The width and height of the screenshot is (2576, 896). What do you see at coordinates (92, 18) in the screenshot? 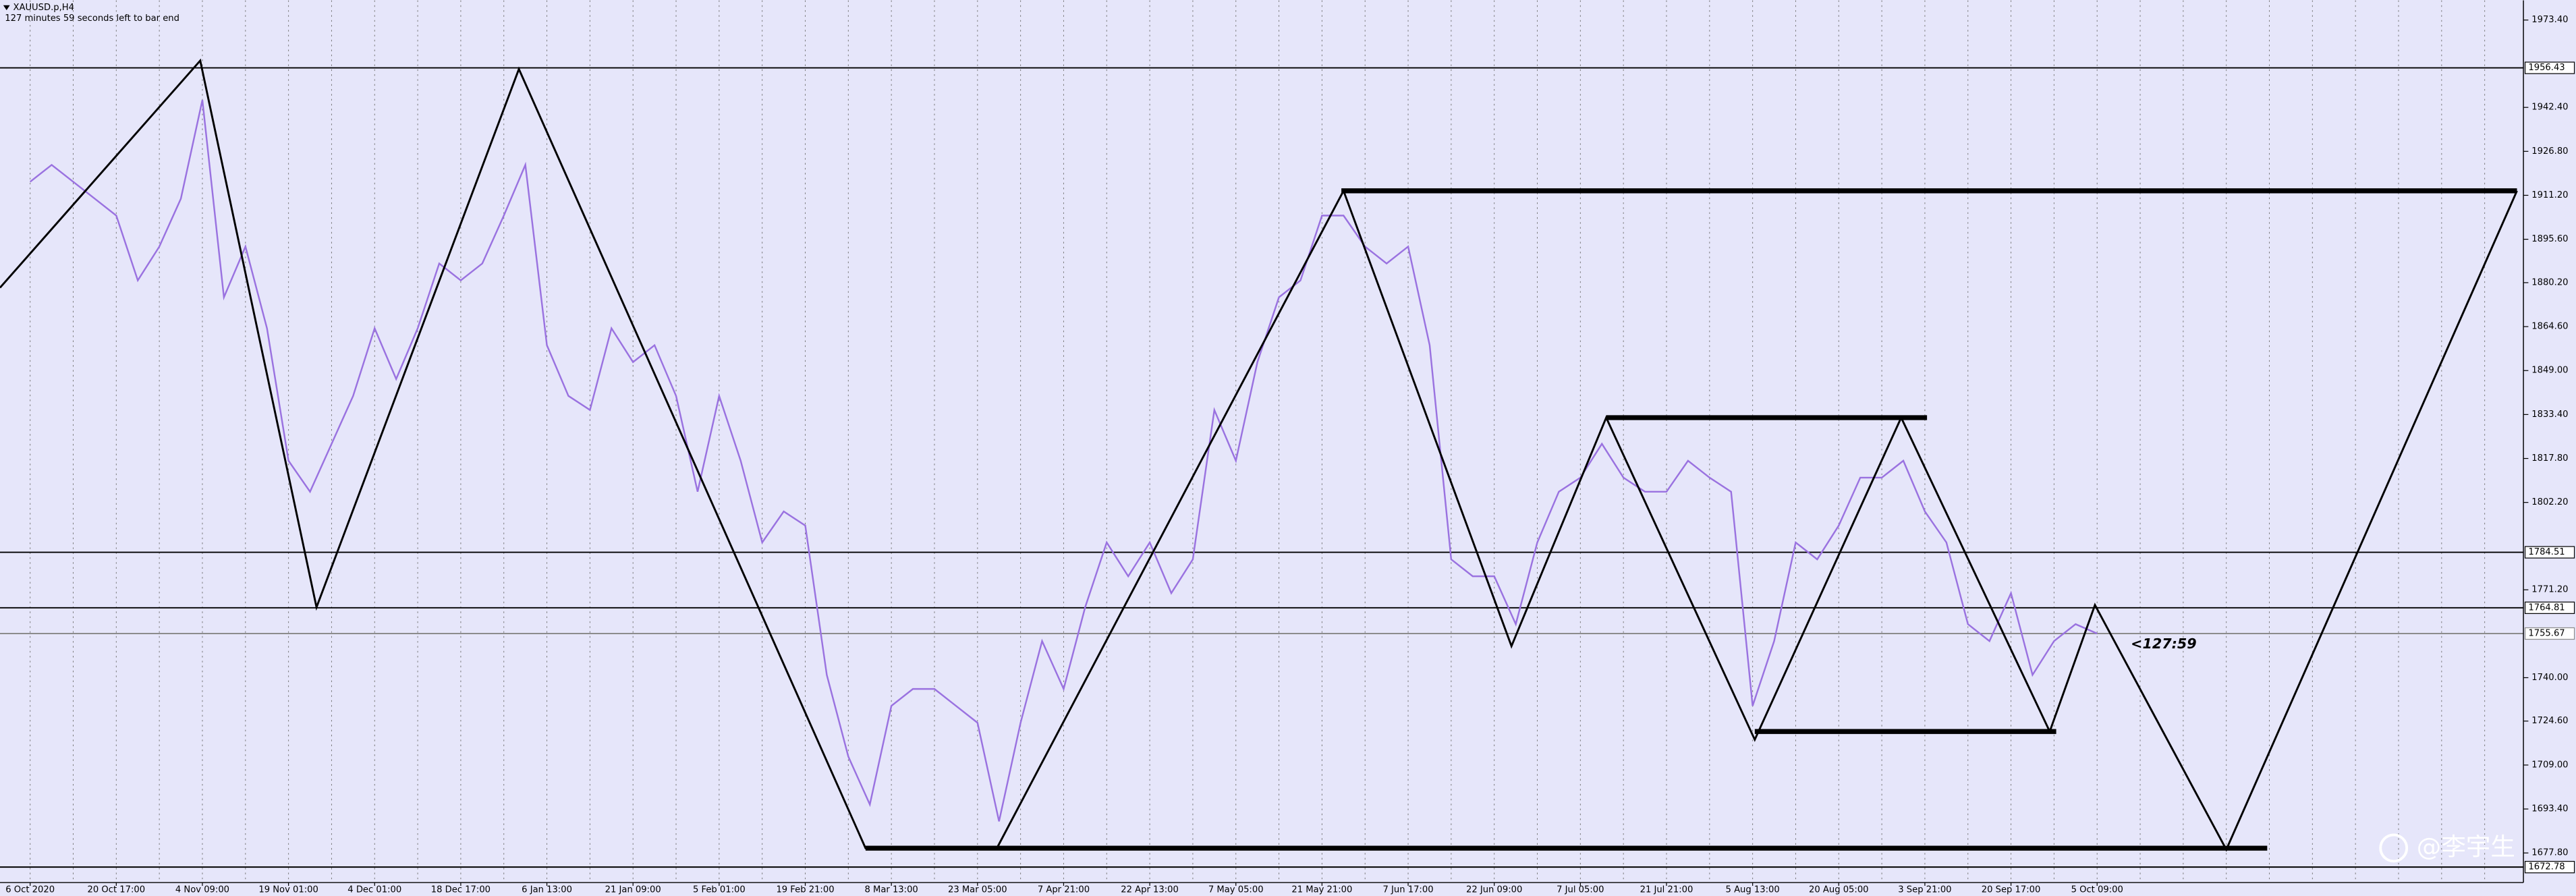
I see `bar-timer: 127 minutes 59 seconds left to bar end` at bounding box center [92, 18].